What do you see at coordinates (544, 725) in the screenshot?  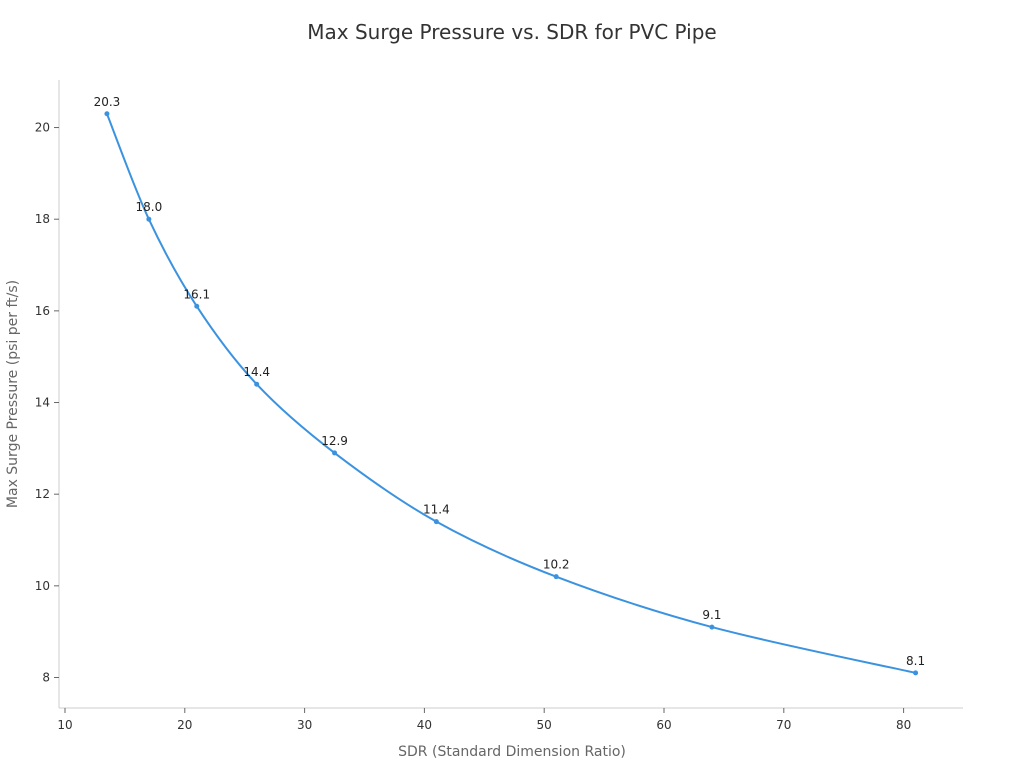 I see `x-tick-label: 50` at bounding box center [544, 725].